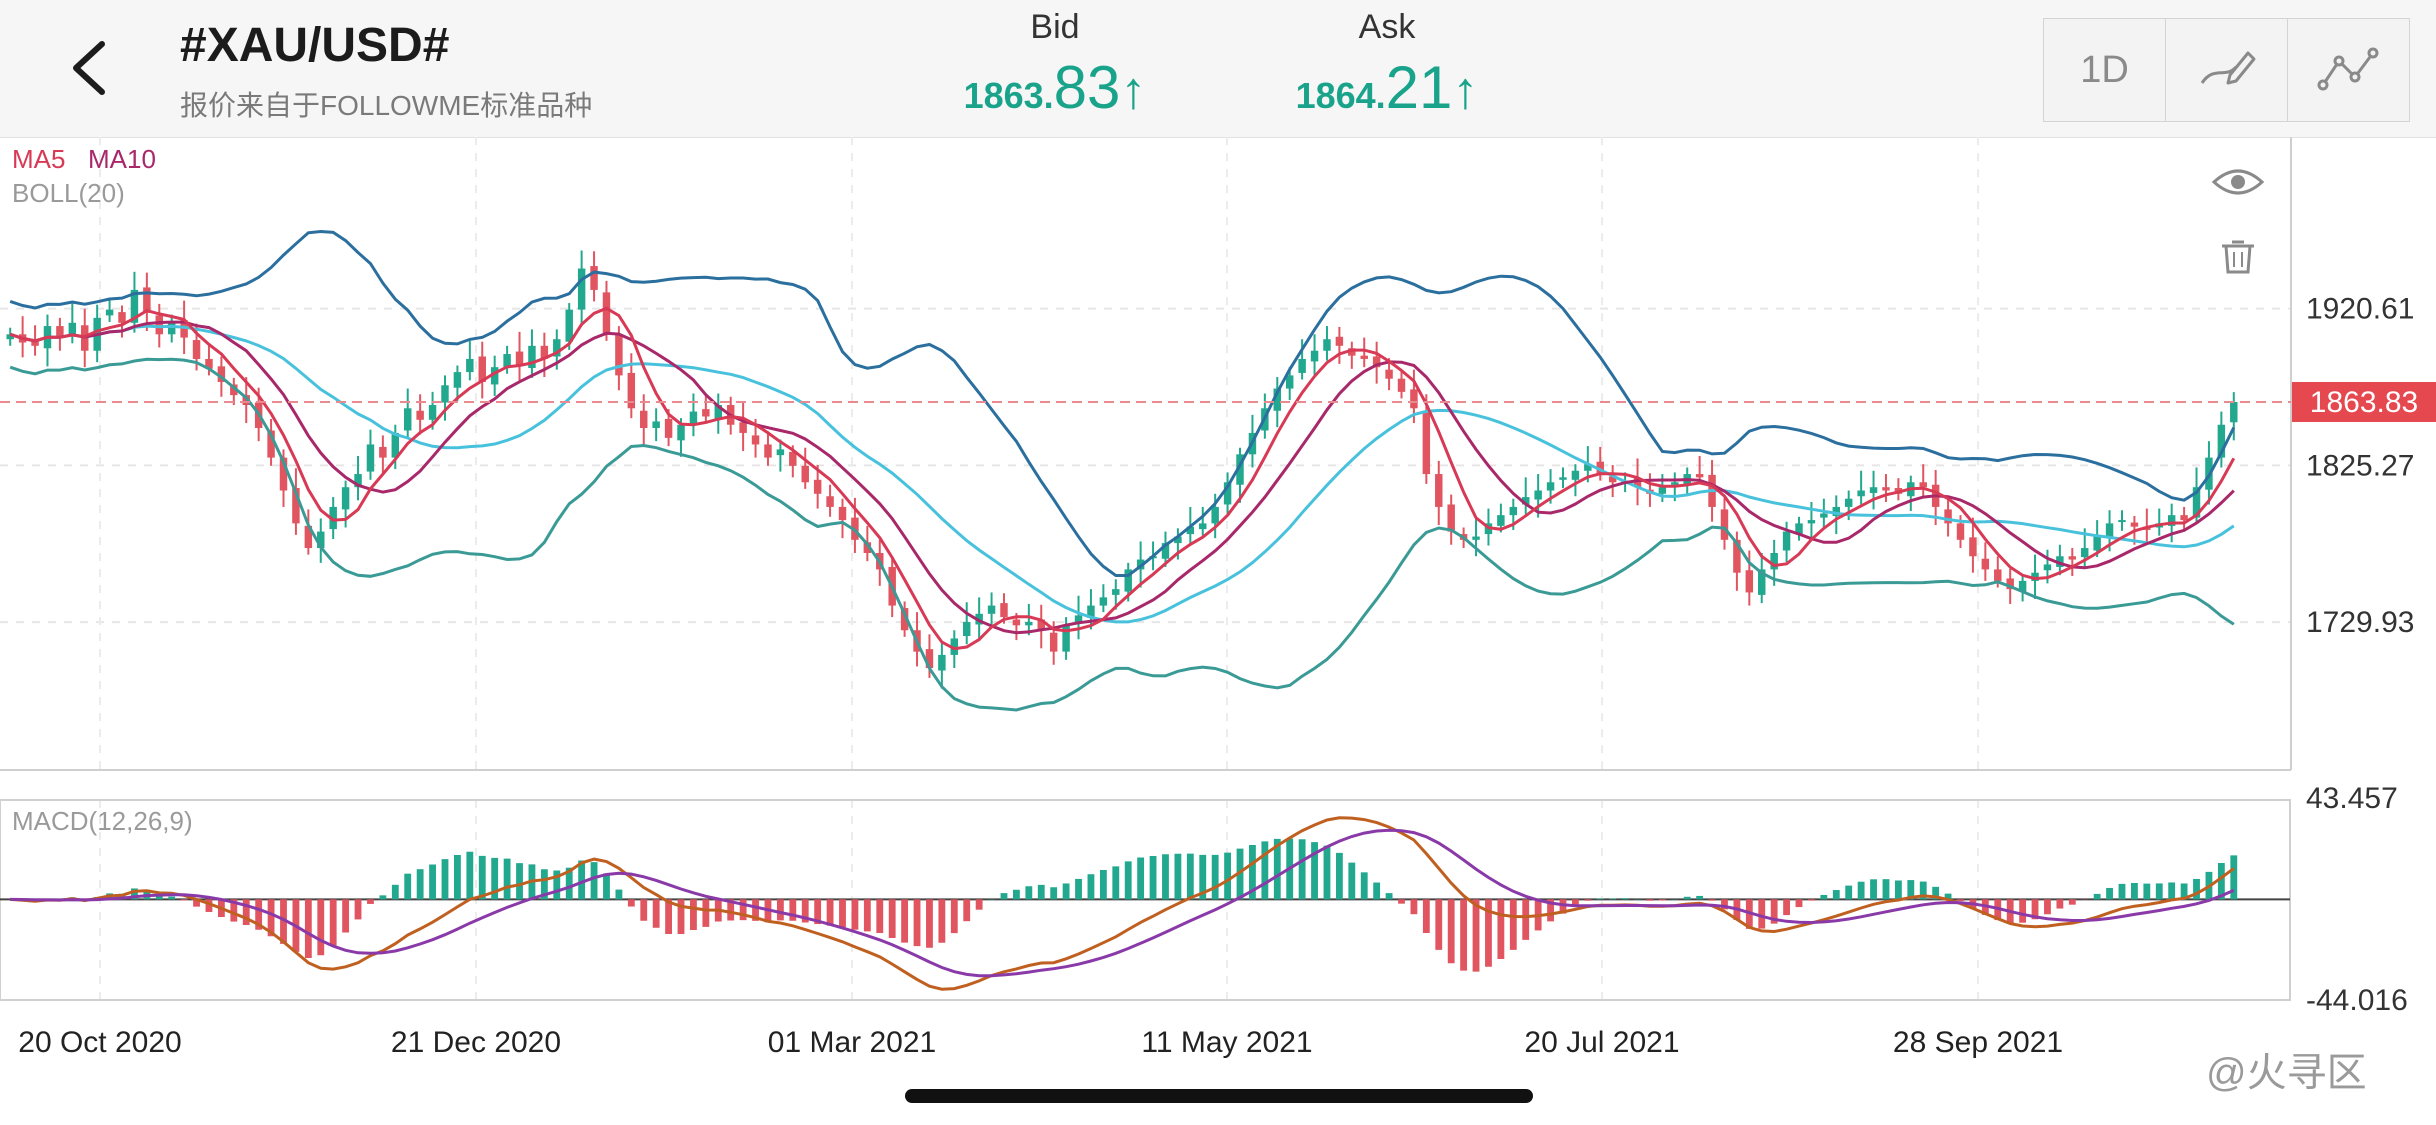  I want to click on timeframe-button: 1D, so click(2105, 70).